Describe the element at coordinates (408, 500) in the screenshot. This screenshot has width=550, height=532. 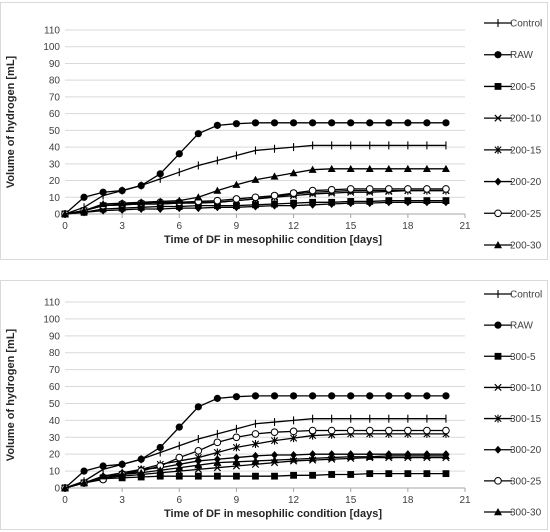
I see `x-tick-label: 18` at that location.